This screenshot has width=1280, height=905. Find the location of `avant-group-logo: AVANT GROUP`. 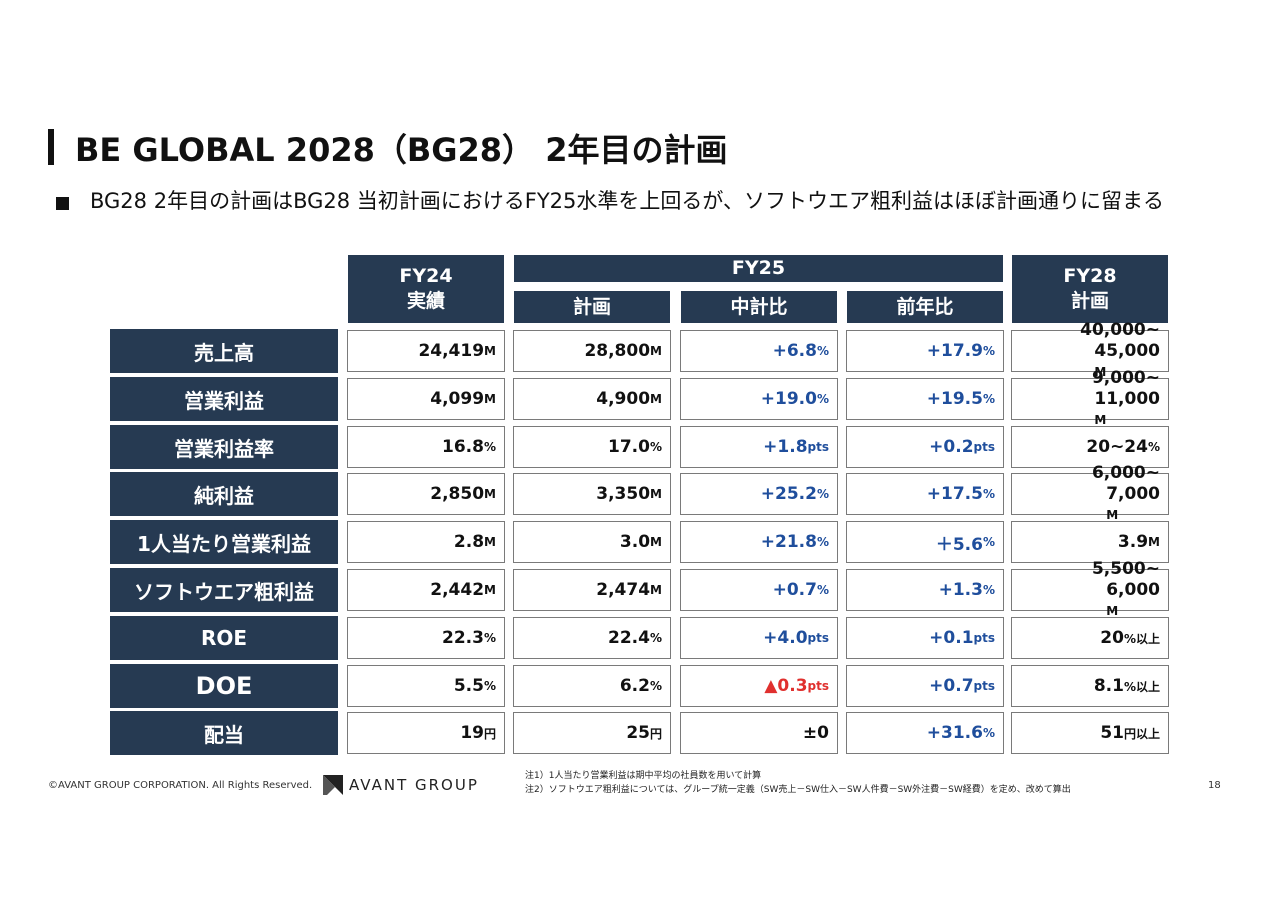

avant-group-logo: AVANT GROUP is located at coordinates (401, 785).